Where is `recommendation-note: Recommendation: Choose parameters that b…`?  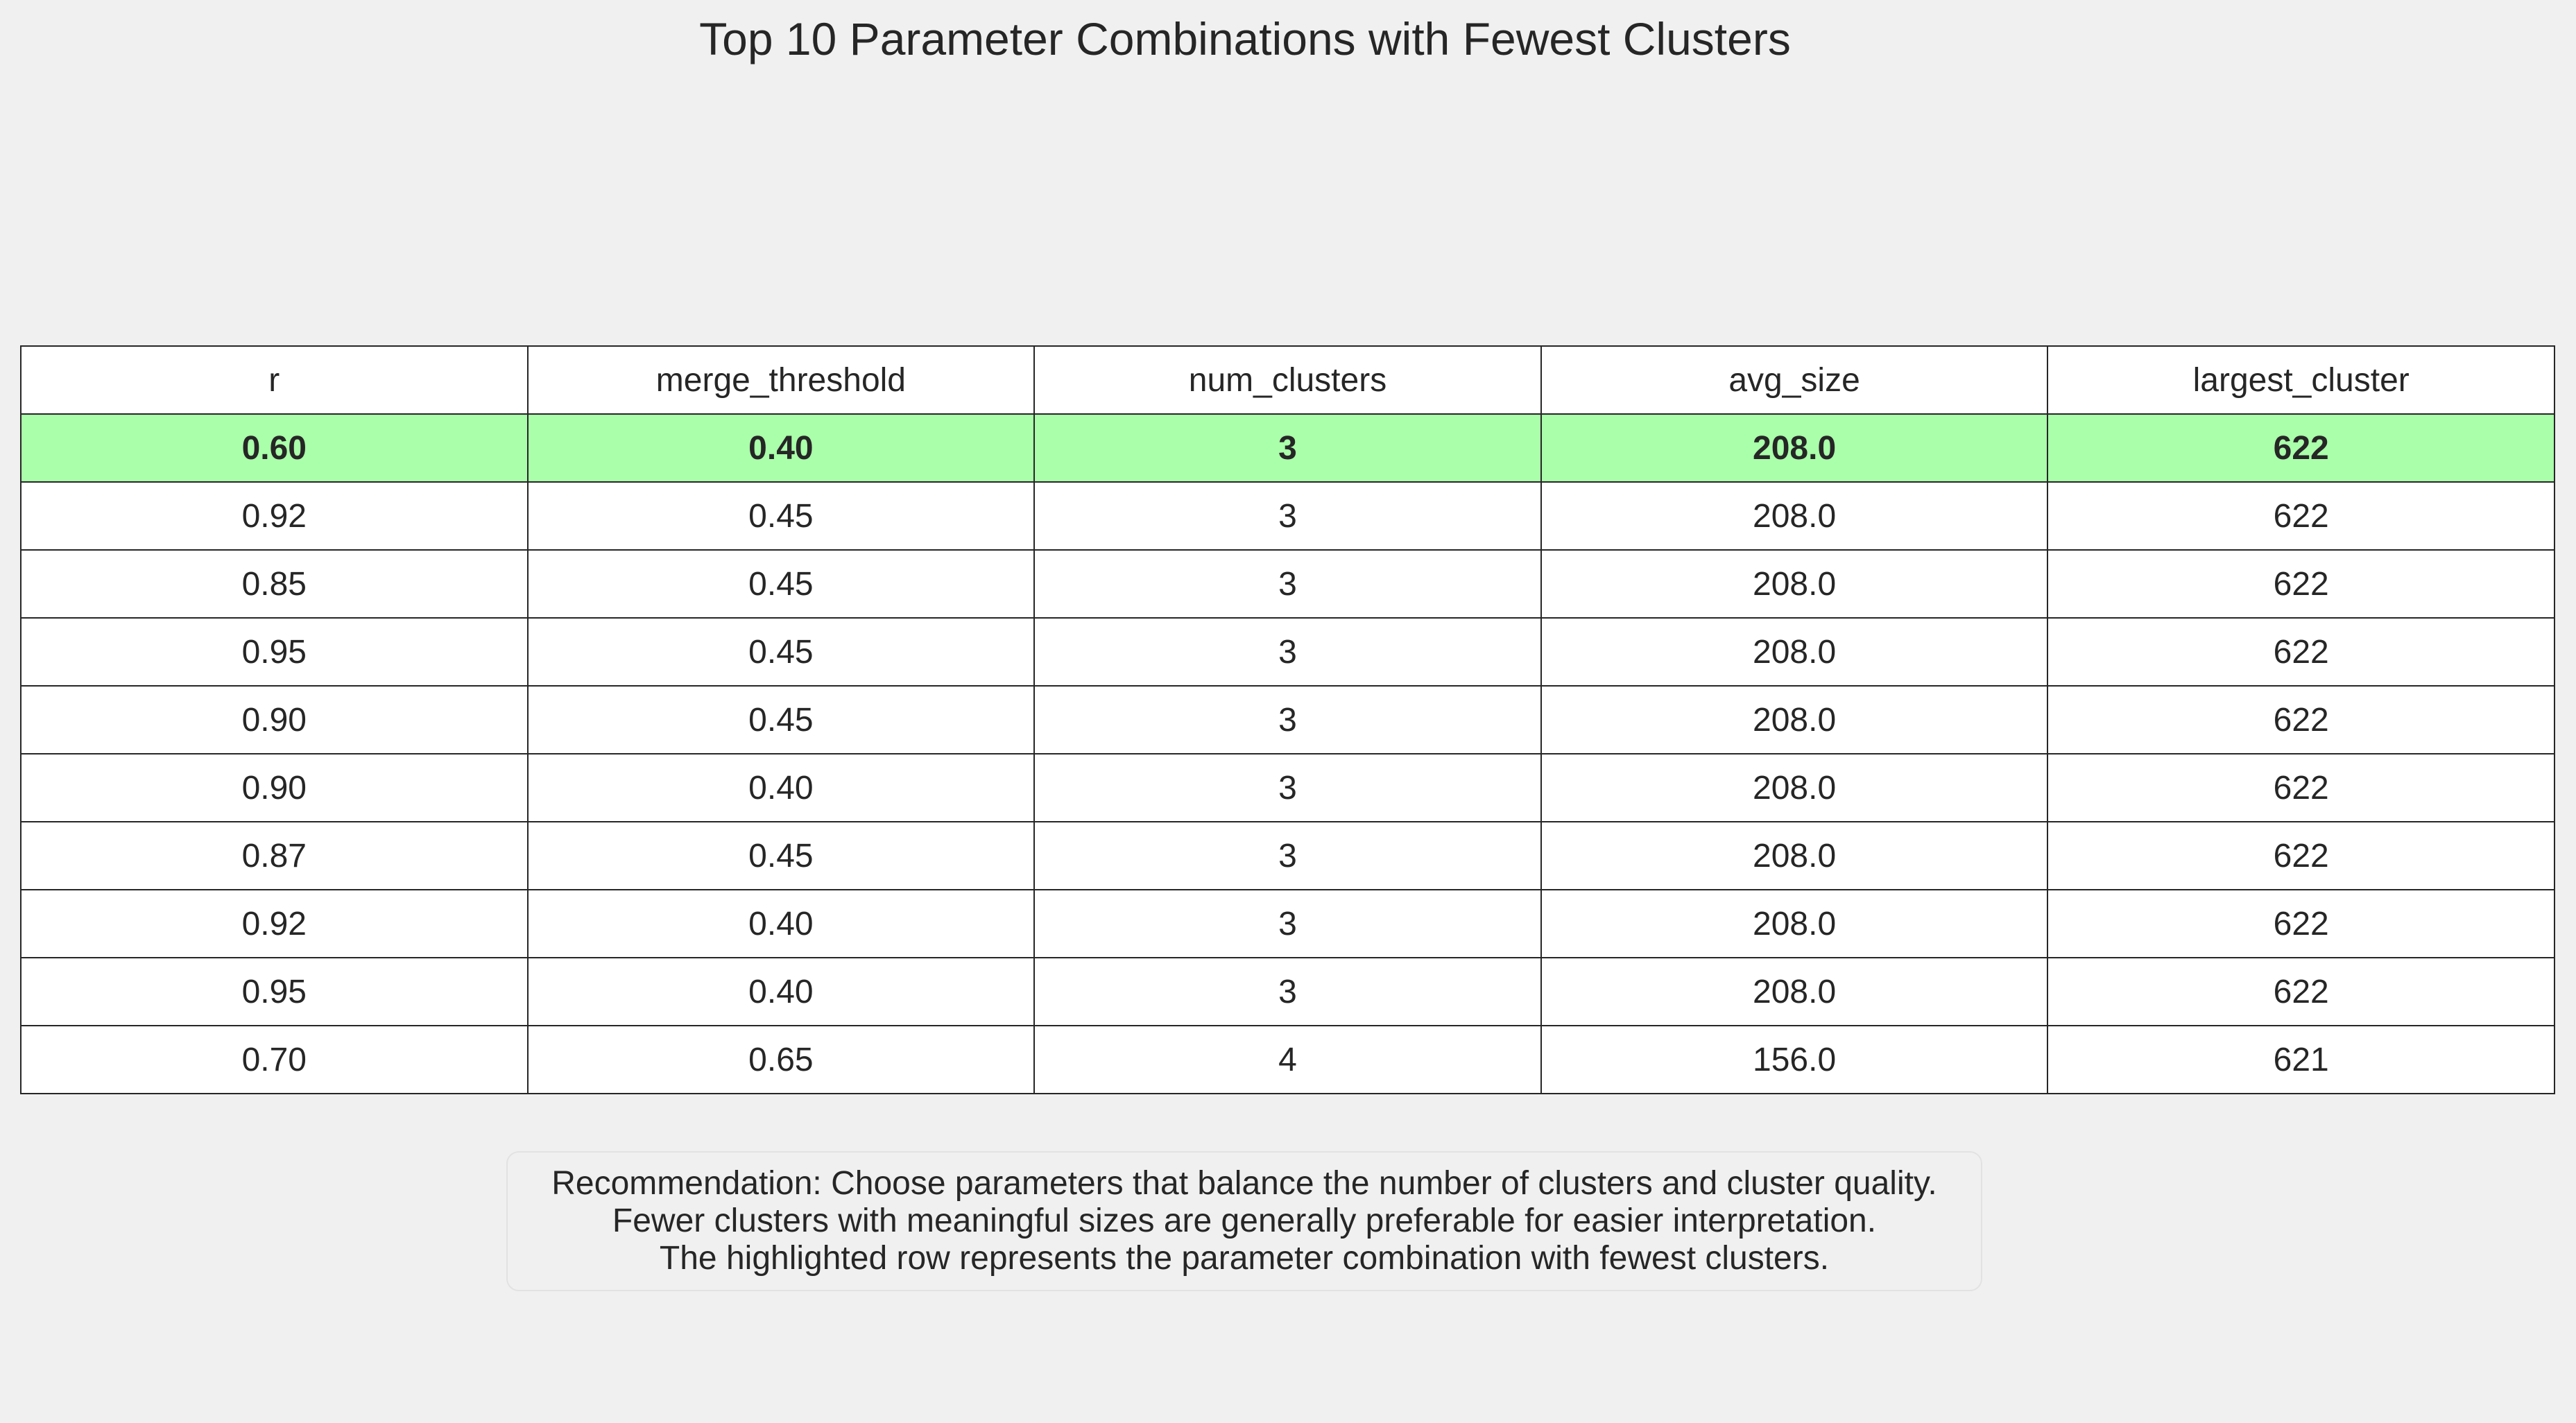 recommendation-note: Recommendation: Choose parameters that b… is located at coordinates (1244, 1221).